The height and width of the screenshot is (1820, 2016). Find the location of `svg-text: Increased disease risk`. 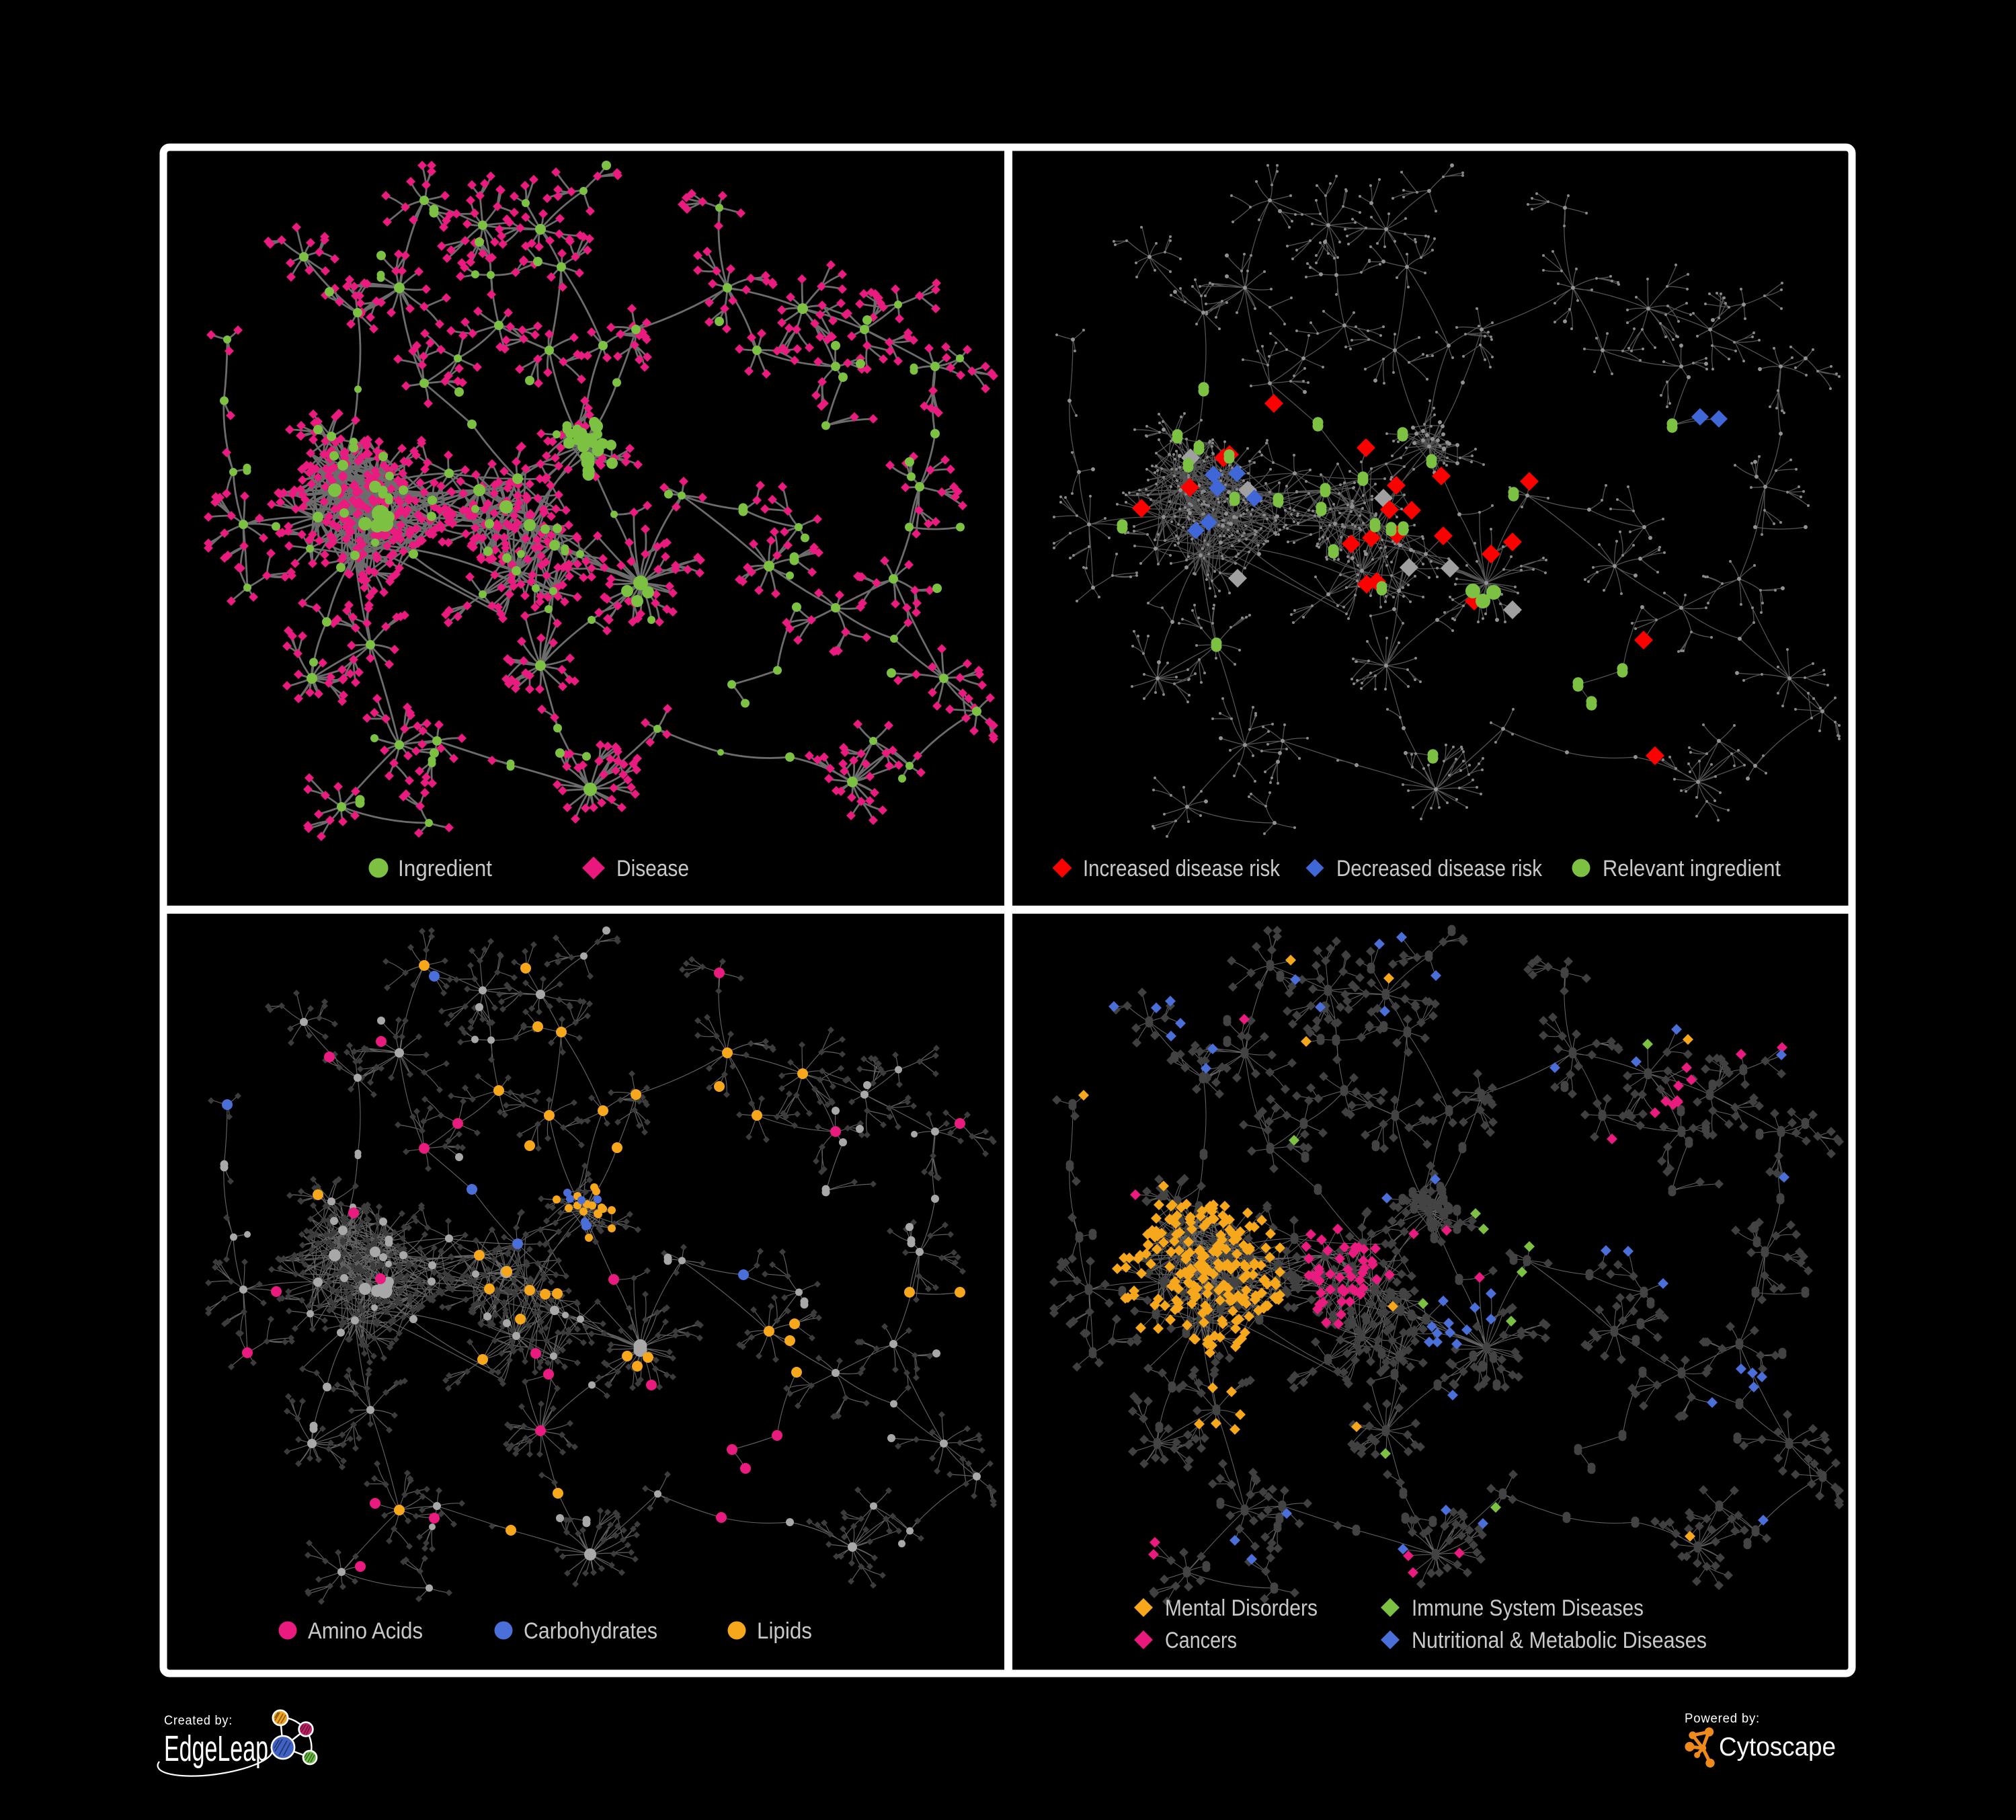

svg-text: Increased disease risk is located at coordinates (1182, 868).